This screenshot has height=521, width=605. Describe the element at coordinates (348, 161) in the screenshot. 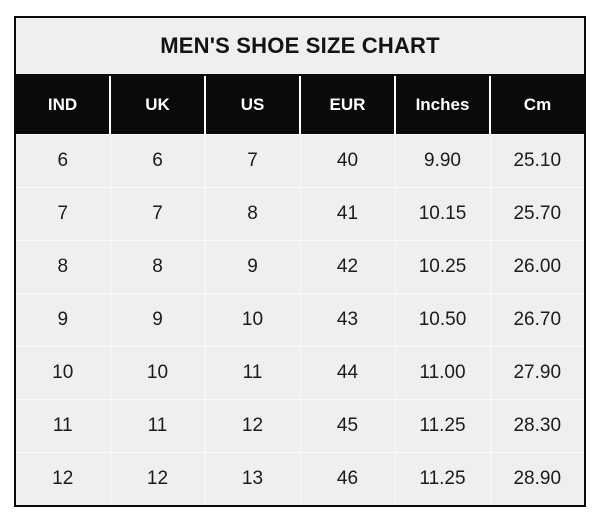

I see `cell-eur: 40` at that location.